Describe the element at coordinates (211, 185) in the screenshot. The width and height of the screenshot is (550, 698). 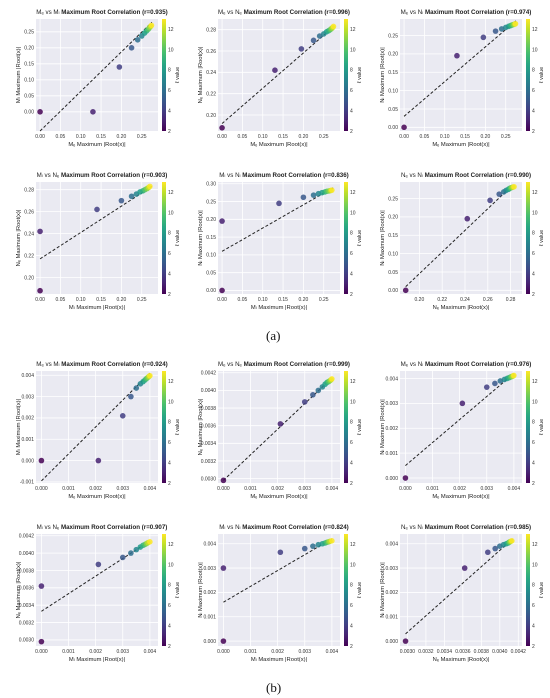
I see `y-tick-label: 0.30` at that location.